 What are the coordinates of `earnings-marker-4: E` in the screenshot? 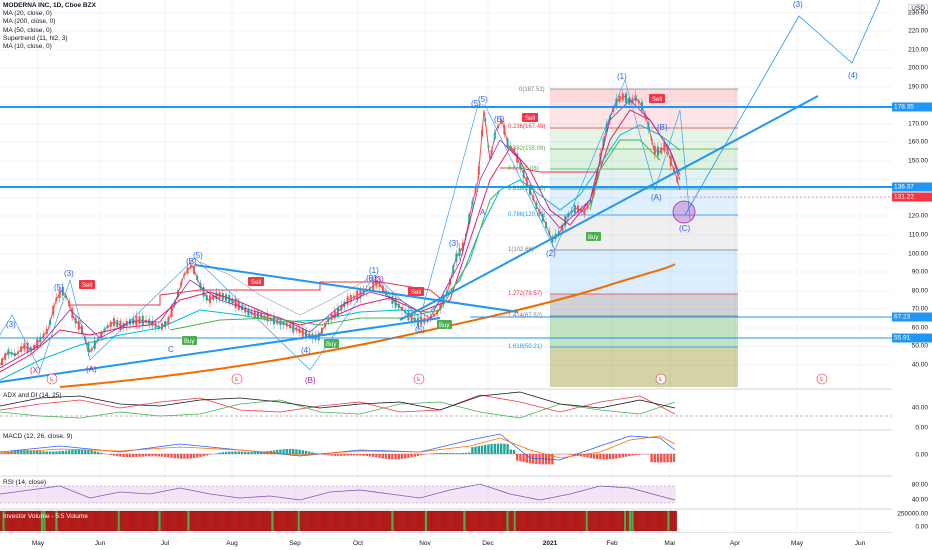 It's located at (661, 379).